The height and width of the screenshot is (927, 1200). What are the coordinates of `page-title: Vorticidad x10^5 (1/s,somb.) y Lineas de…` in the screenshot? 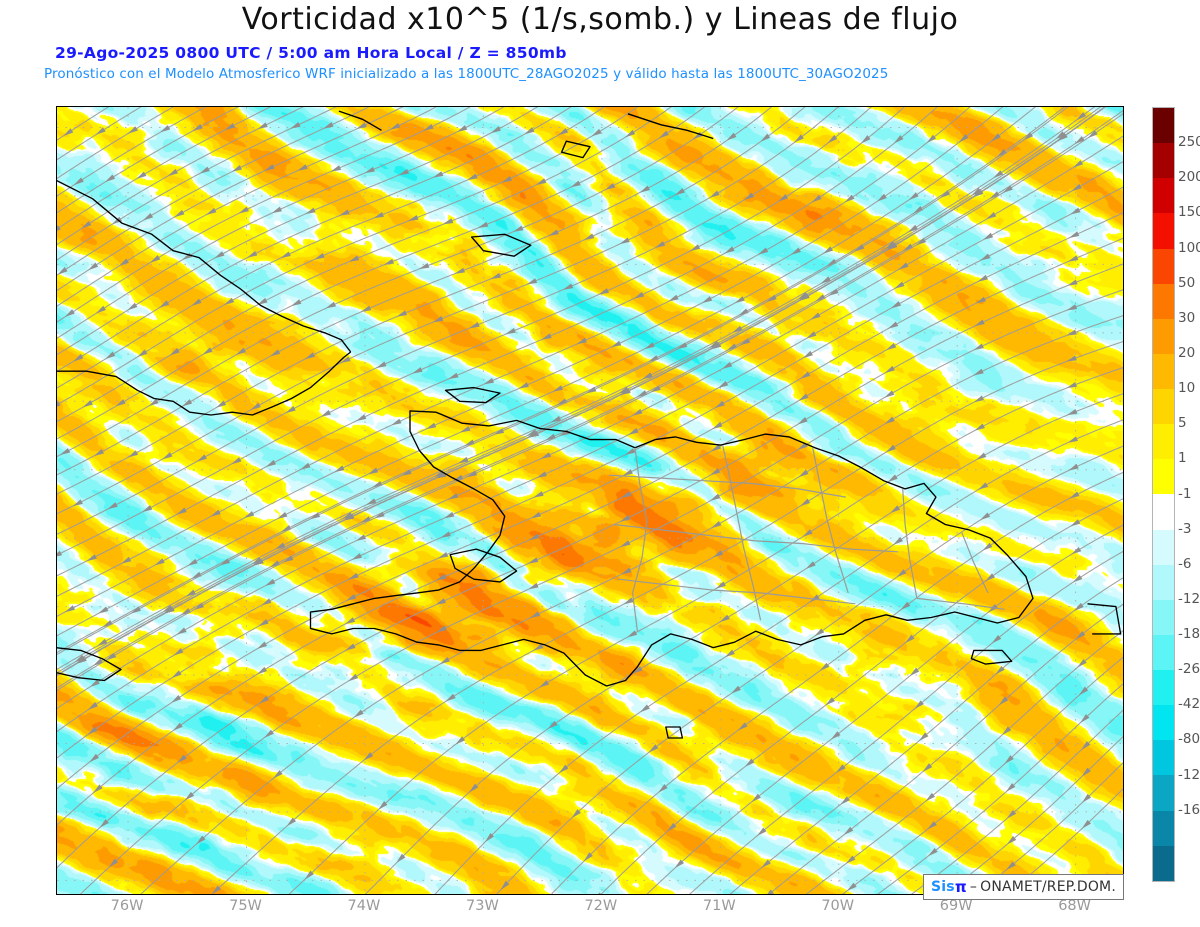 It's located at (600, 19).